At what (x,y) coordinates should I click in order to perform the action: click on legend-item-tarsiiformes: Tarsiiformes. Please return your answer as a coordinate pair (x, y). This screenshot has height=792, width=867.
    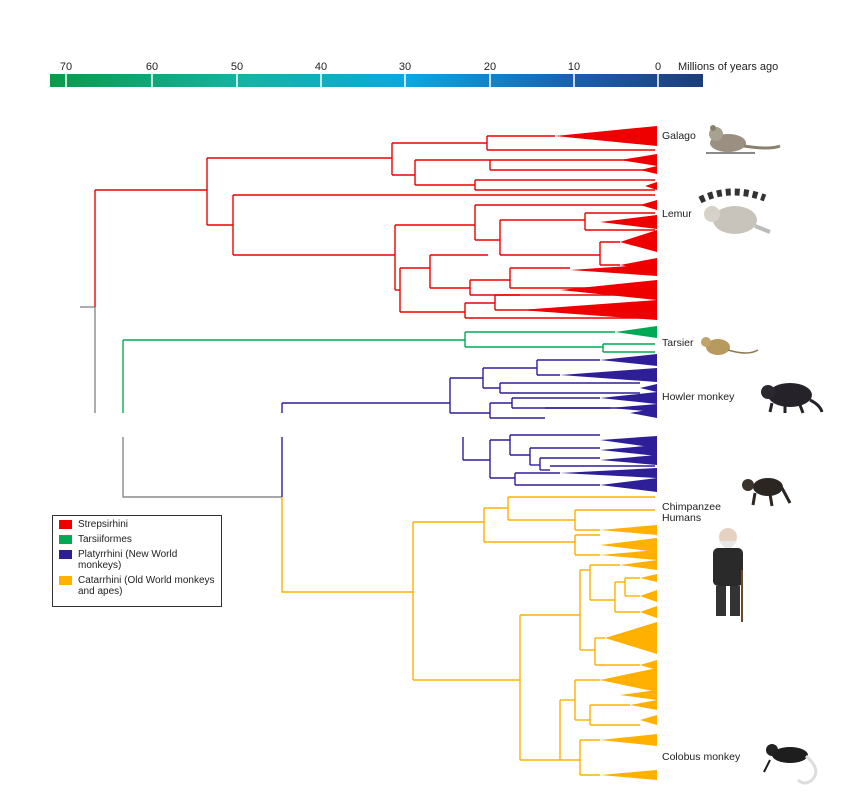
    Looking at the image, I should click on (137, 539).